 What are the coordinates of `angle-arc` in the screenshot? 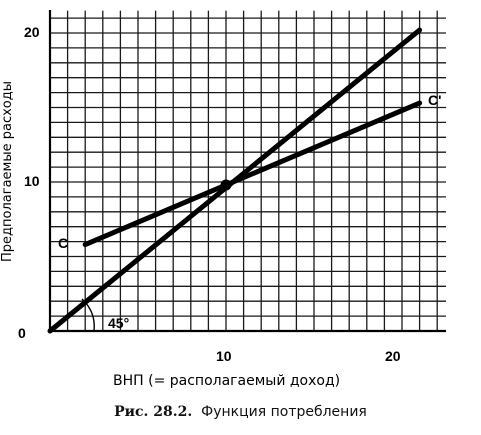 It's located at (88, 315).